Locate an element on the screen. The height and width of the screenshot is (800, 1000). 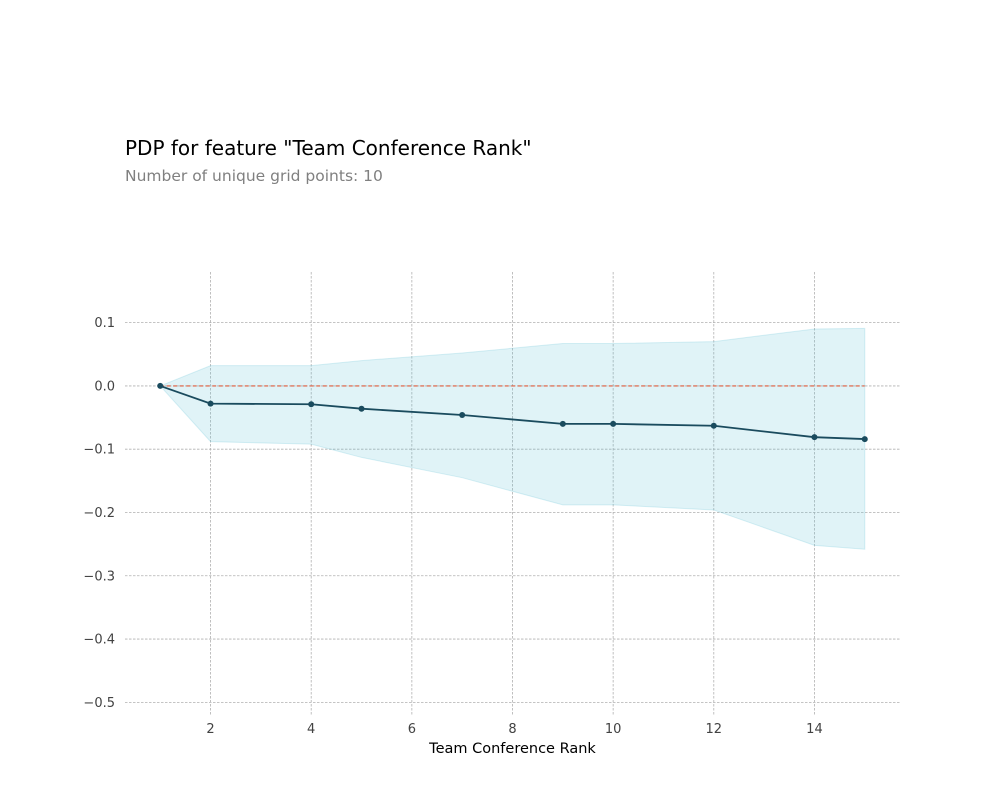
y-tick-label: −0.5 is located at coordinates (99, 703).